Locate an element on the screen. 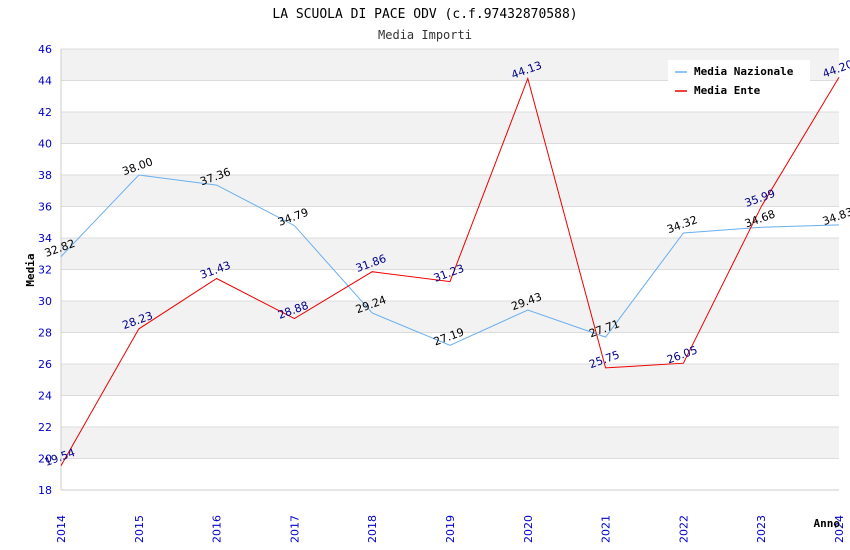 The width and height of the screenshot is (850, 550). x-tick-label: 2014 is located at coordinates (61, 529).